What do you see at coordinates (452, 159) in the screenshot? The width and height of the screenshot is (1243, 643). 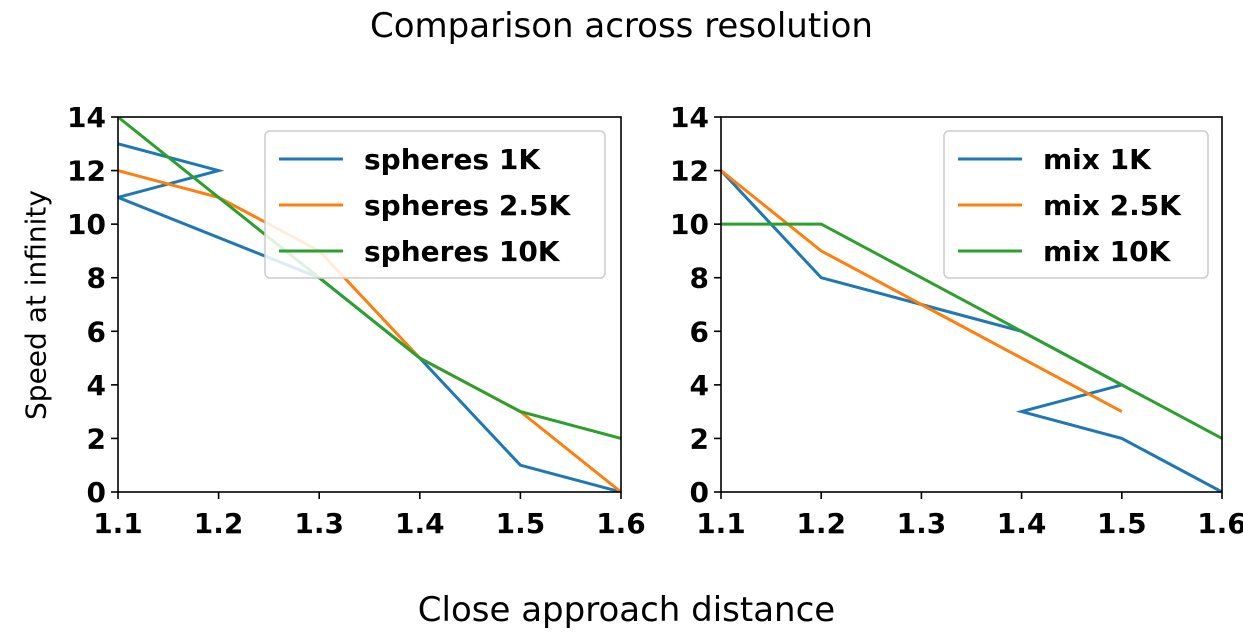 I see `legend-label-1: spheres 1K` at bounding box center [452, 159].